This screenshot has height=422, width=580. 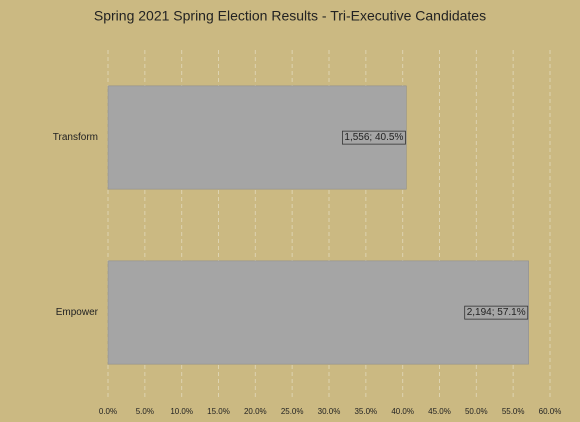 I want to click on x-tick-label: 20.0%, so click(x=255, y=411).